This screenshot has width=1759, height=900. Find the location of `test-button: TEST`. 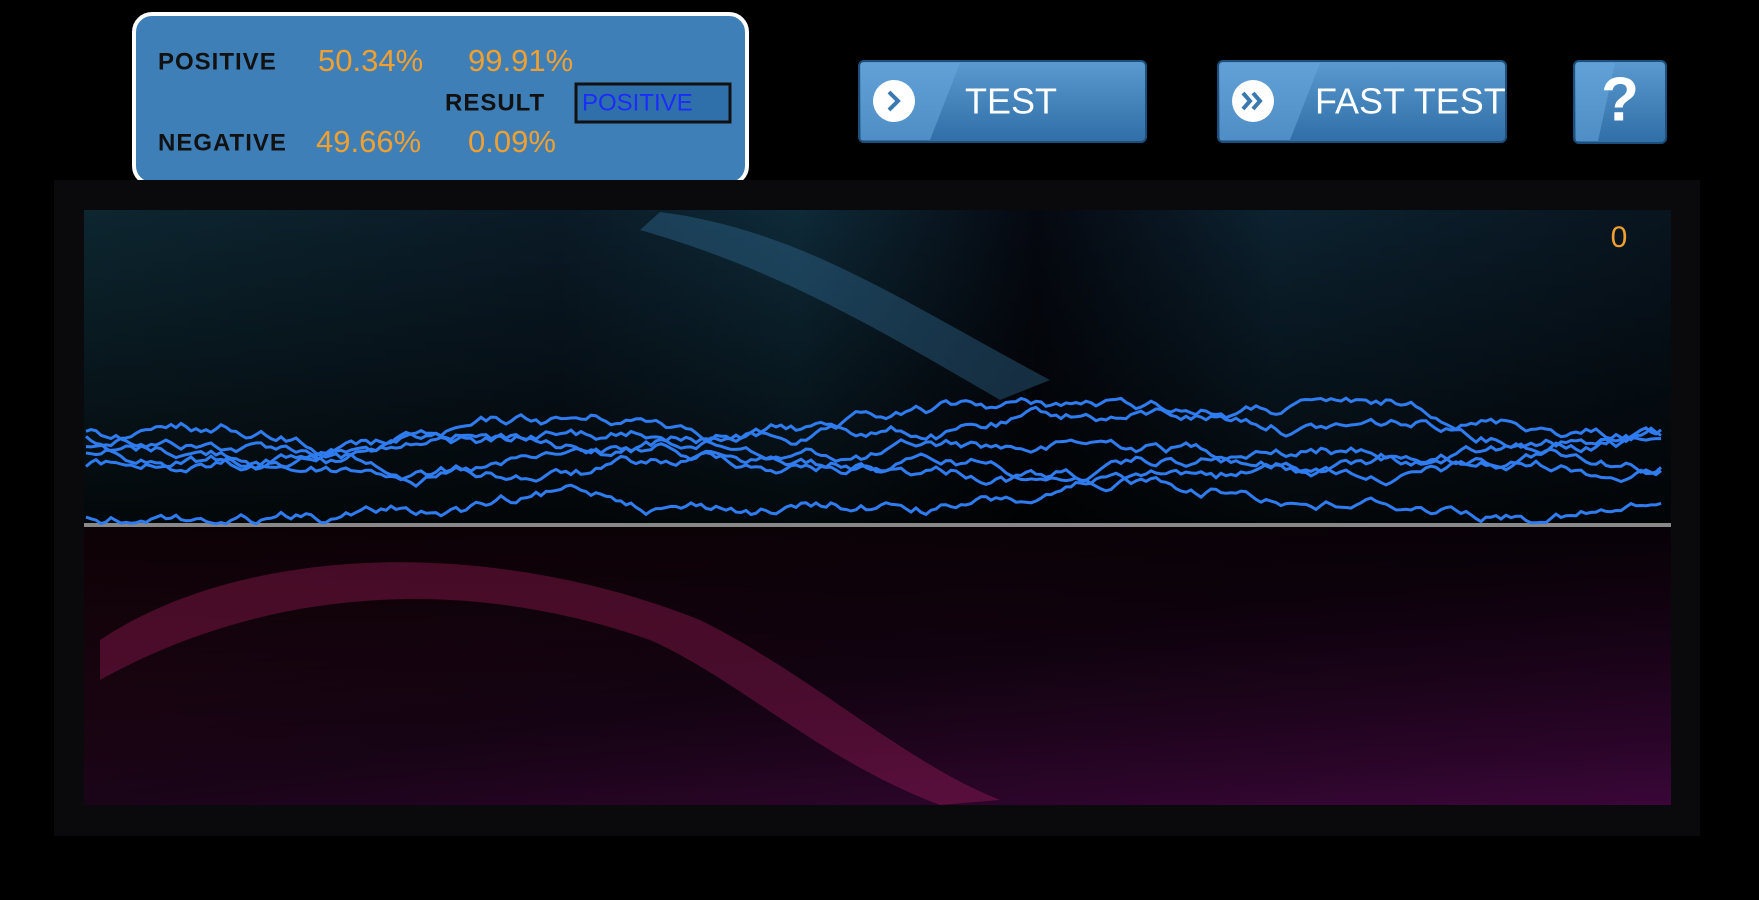

test-button: TEST is located at coordinates (1002, 101).